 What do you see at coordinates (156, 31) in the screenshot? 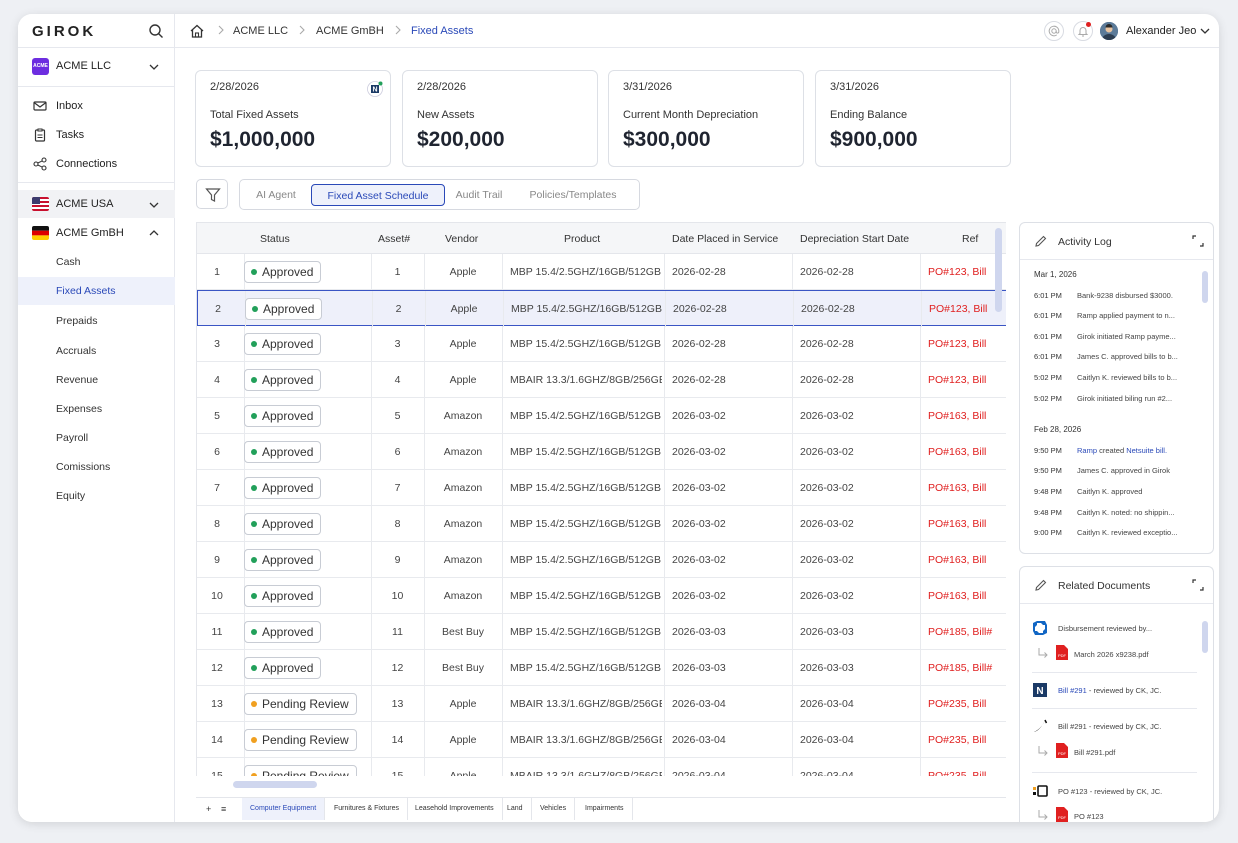
I see `search-icon` at bounding box center [156, 31].